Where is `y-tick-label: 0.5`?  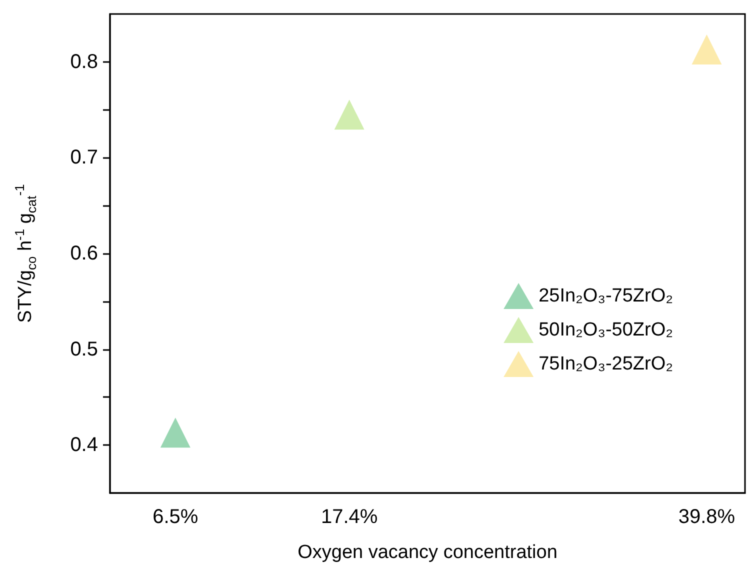 y-tick-label: 0.5 is located at coordinates (84, 349).